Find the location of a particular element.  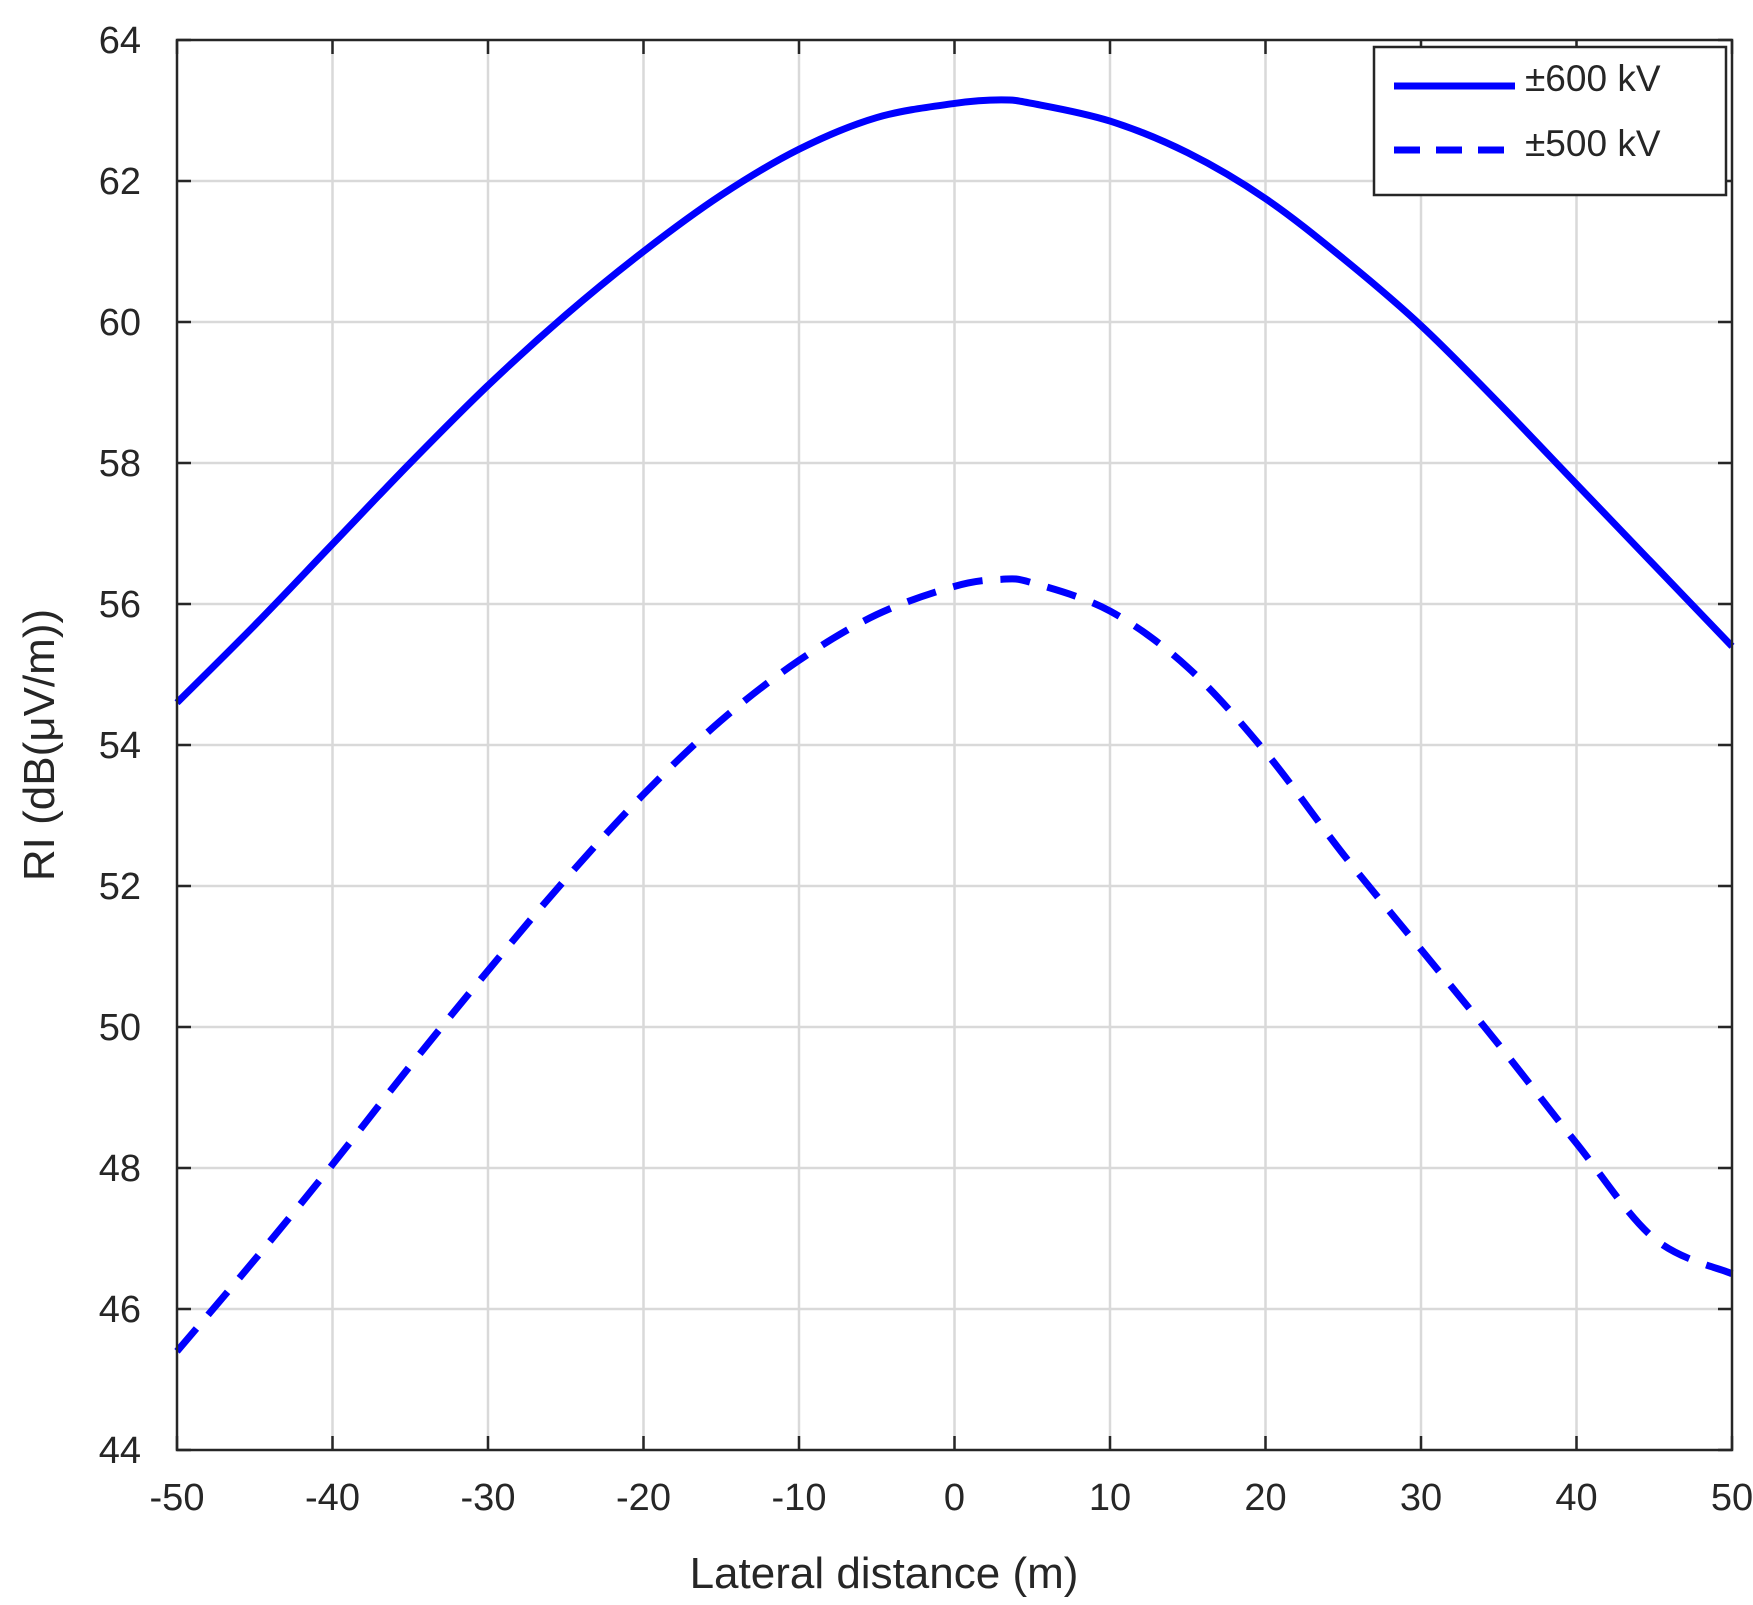

y-tick-label: 62 is located at coordinates (120, 182).